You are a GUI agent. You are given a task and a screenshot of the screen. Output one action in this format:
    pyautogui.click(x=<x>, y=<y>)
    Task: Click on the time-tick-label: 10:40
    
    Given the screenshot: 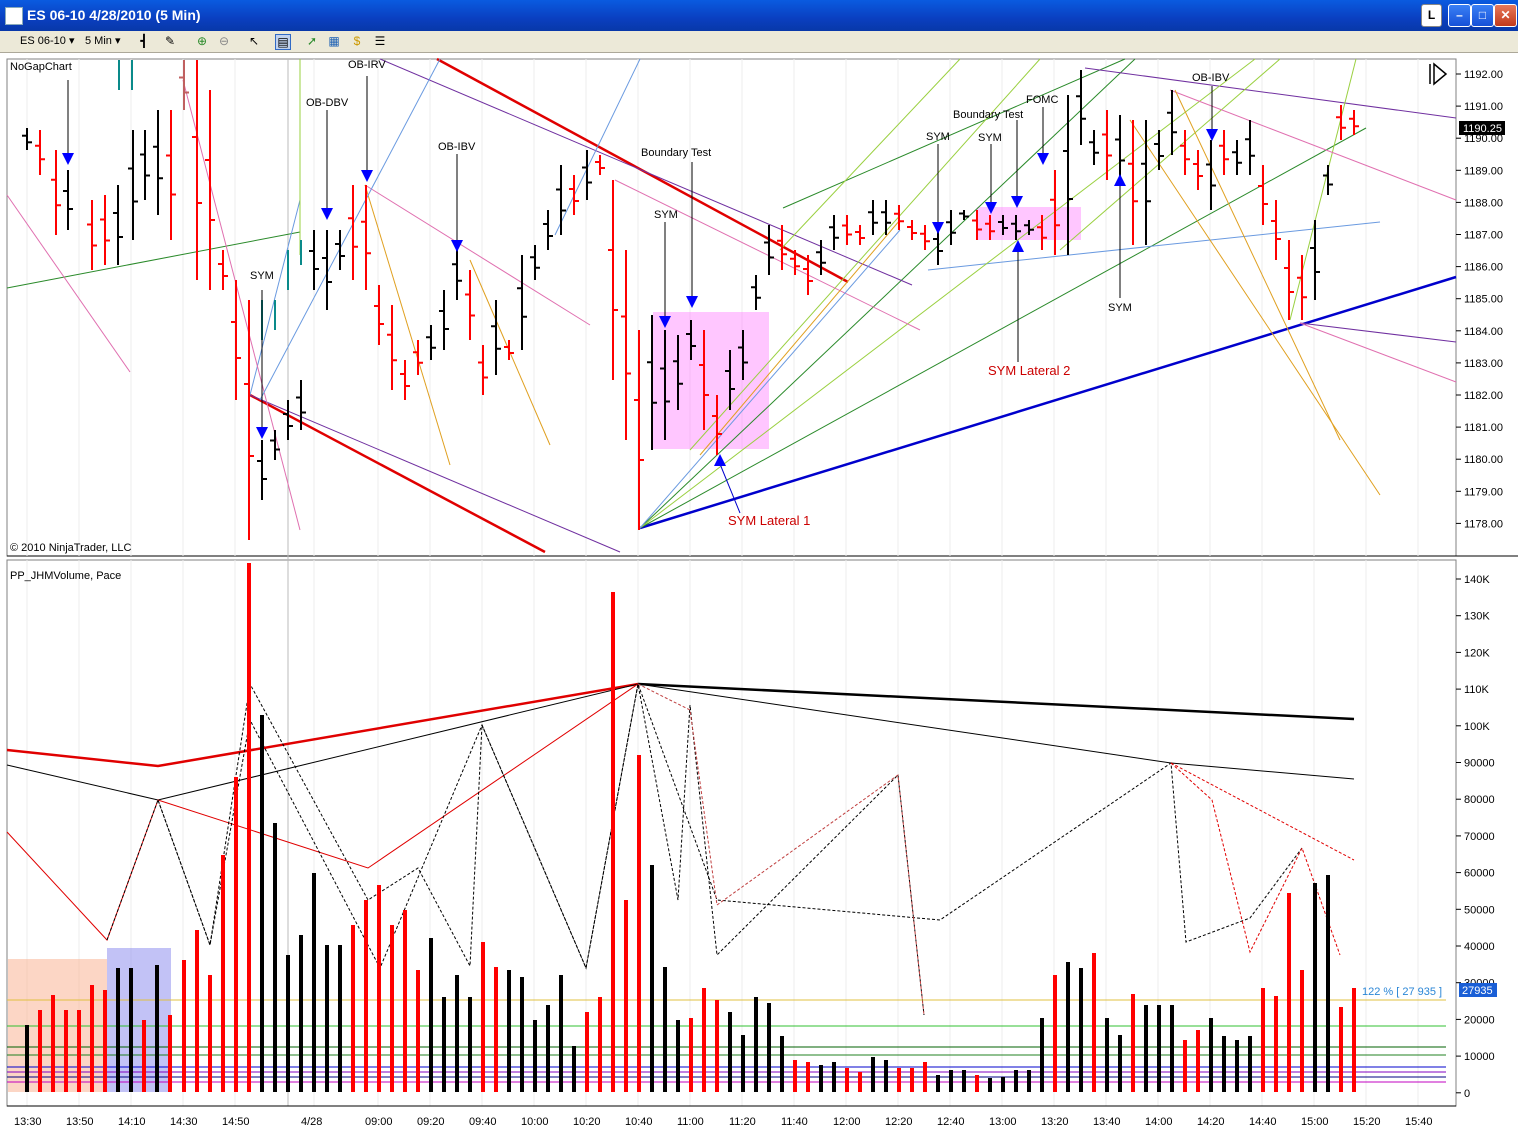 What is the action you would take?
    pyautogui.click(x=639, y=1122)
    